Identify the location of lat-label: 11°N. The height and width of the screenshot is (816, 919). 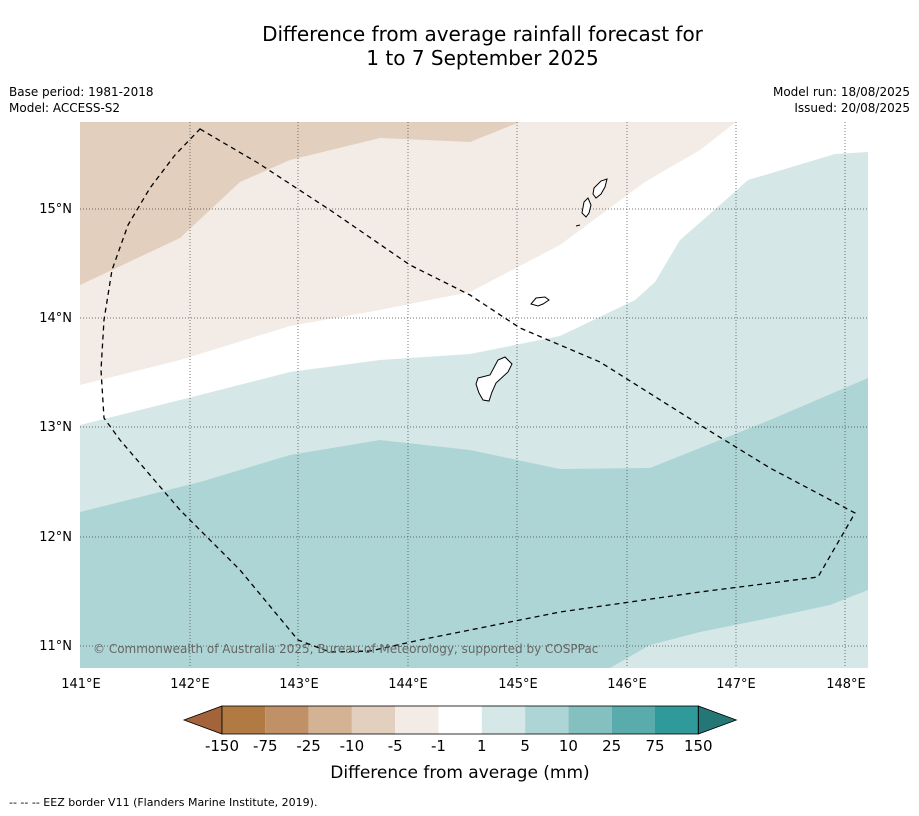
(55, 646).